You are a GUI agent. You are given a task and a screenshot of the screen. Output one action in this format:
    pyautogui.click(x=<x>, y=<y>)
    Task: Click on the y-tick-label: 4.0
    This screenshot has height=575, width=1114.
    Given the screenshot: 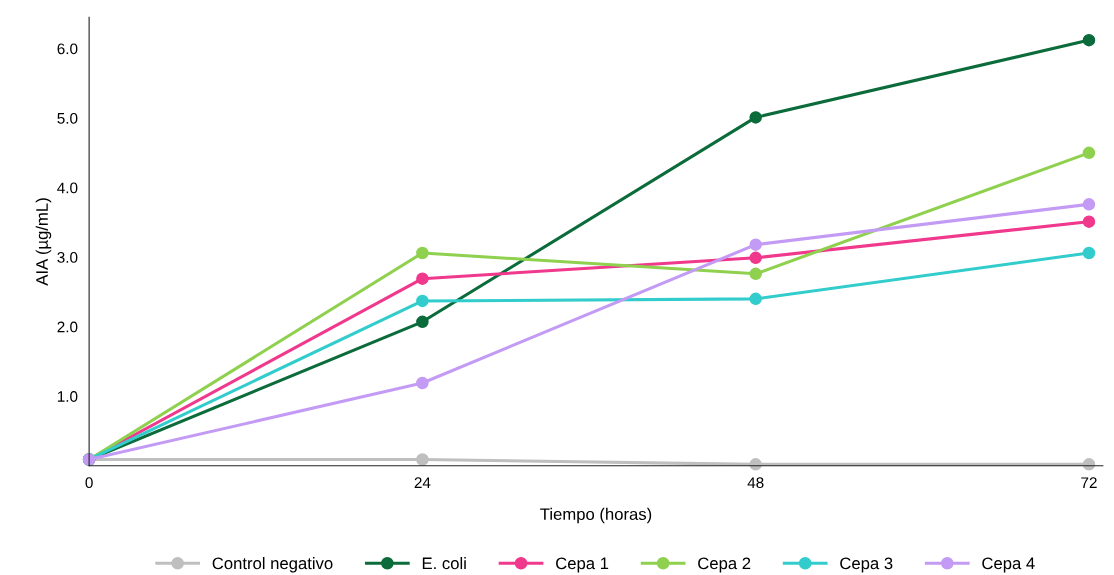 What is the action you would take?
    pyautogui.click(x=67, y=188)
    